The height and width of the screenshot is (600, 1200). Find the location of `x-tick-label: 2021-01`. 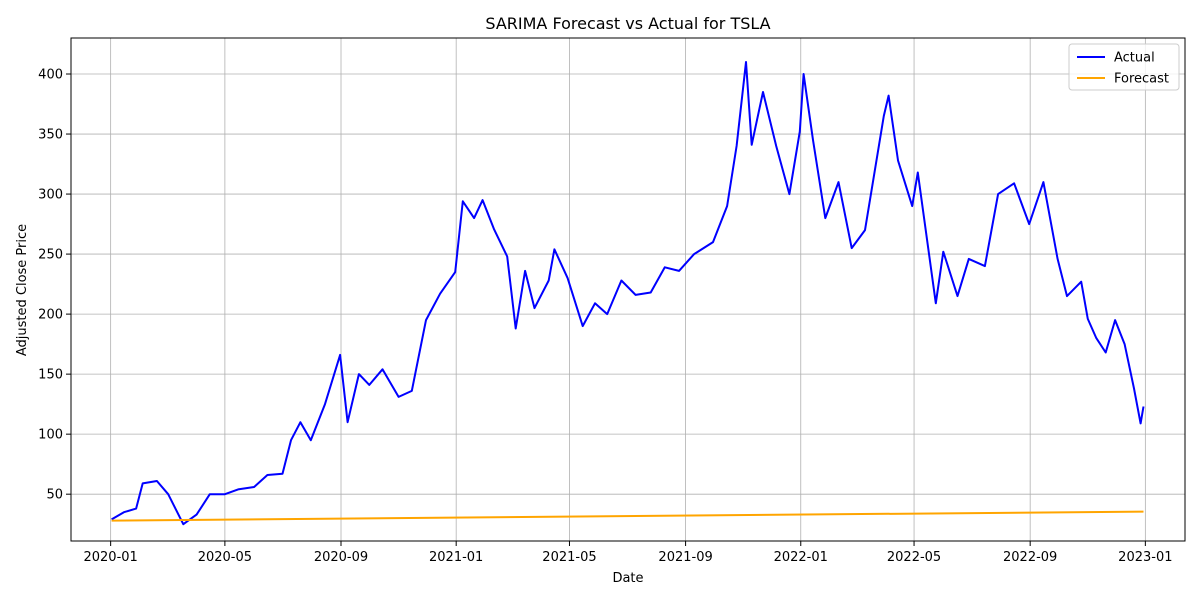

x-tick-label: 2021-01 is located at coordinates (456, 557).